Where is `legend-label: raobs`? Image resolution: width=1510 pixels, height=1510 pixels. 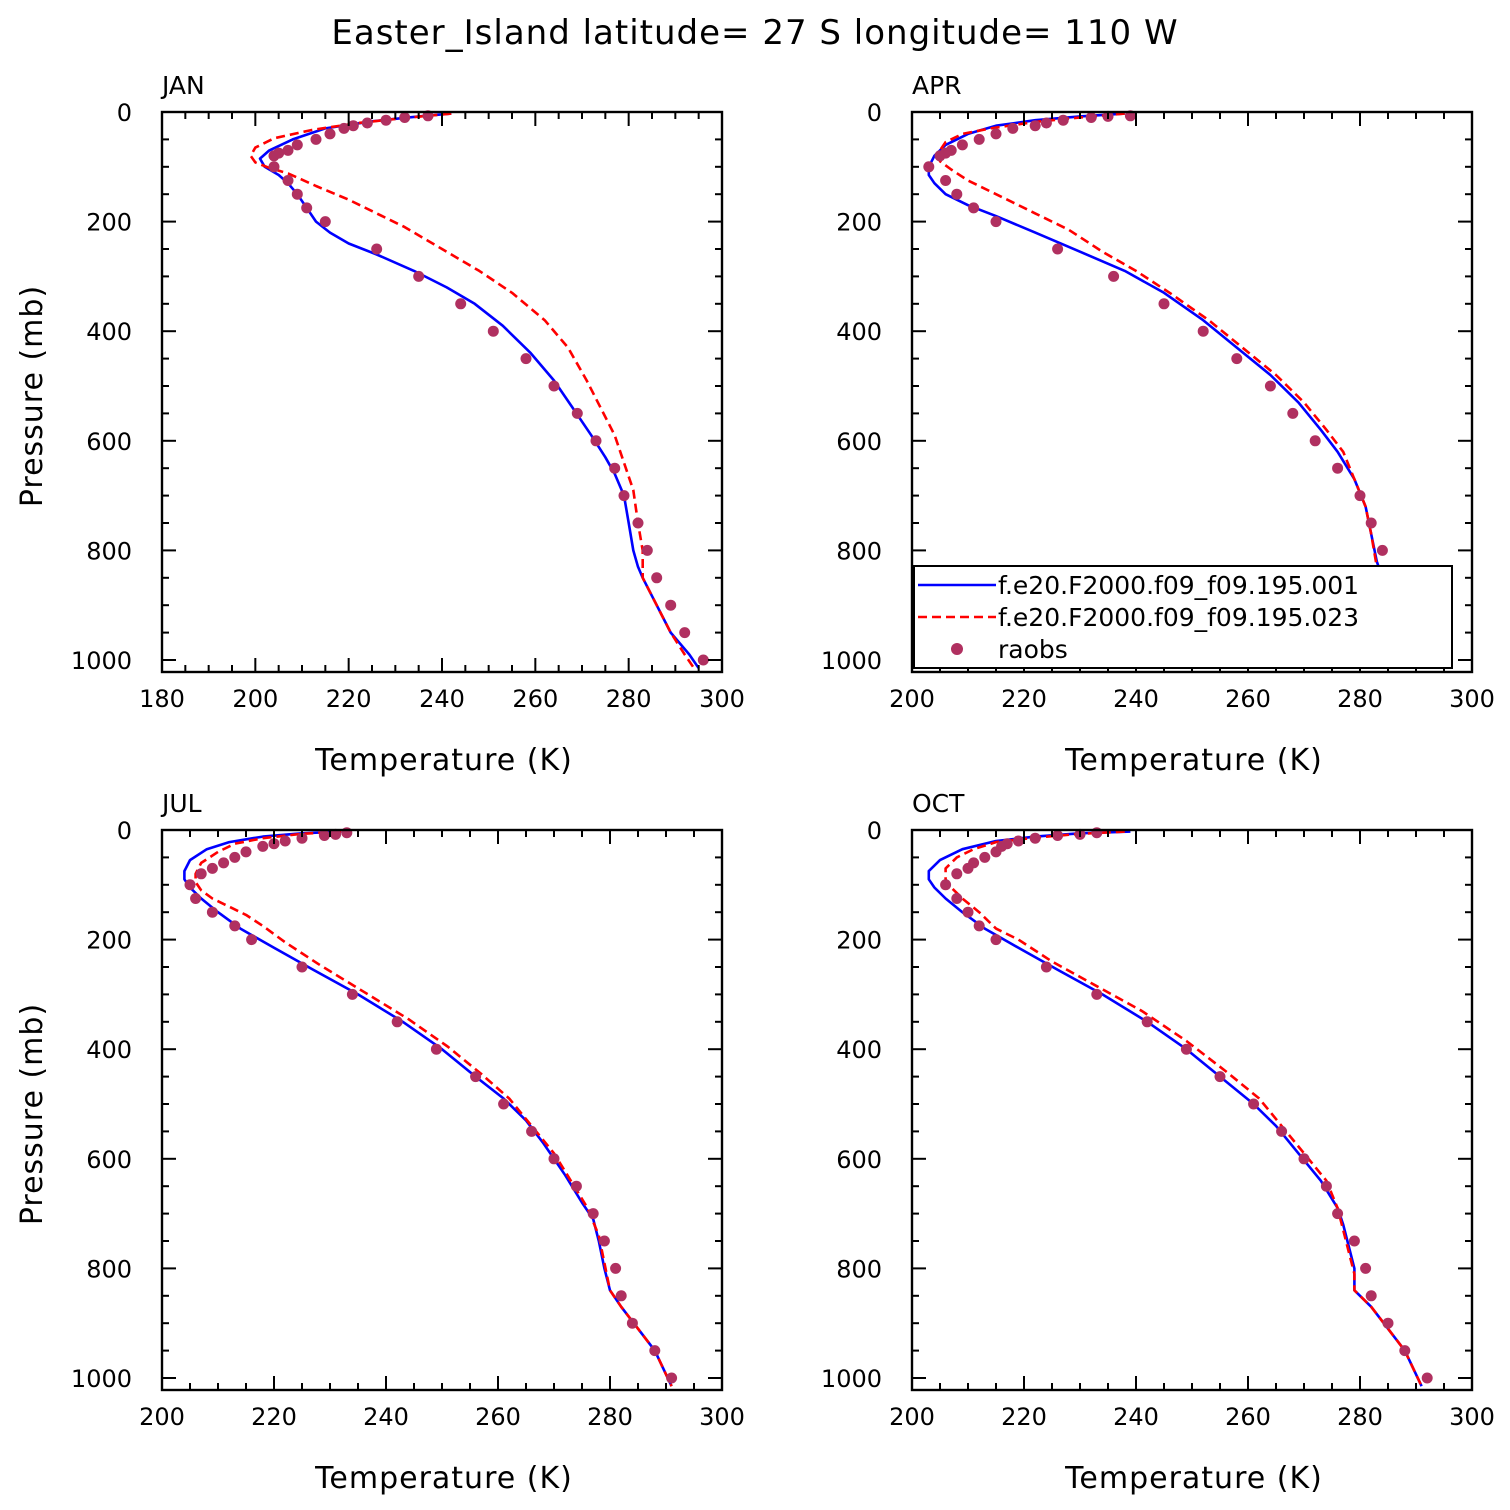
legend-label: raobs is located at coordinates (1033, 649).